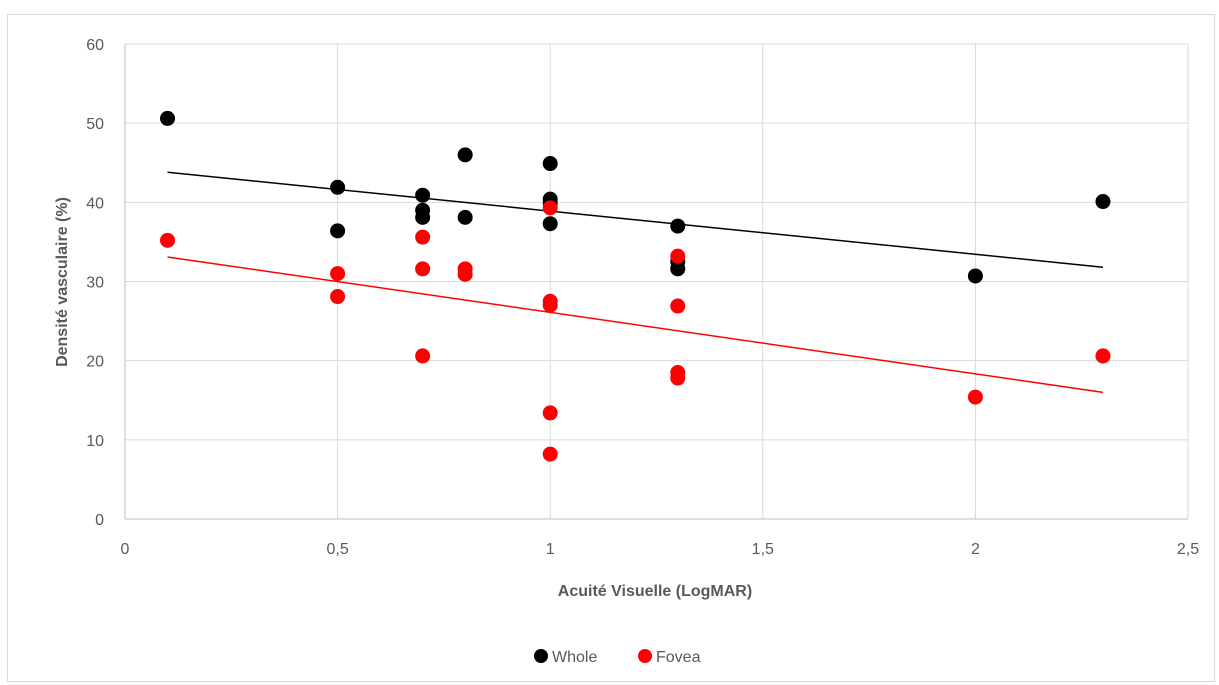  What do you see at coordinates (645, 656) in the screenshot?
I see `fovea-legend-marker` at bounding box center [645, 656].